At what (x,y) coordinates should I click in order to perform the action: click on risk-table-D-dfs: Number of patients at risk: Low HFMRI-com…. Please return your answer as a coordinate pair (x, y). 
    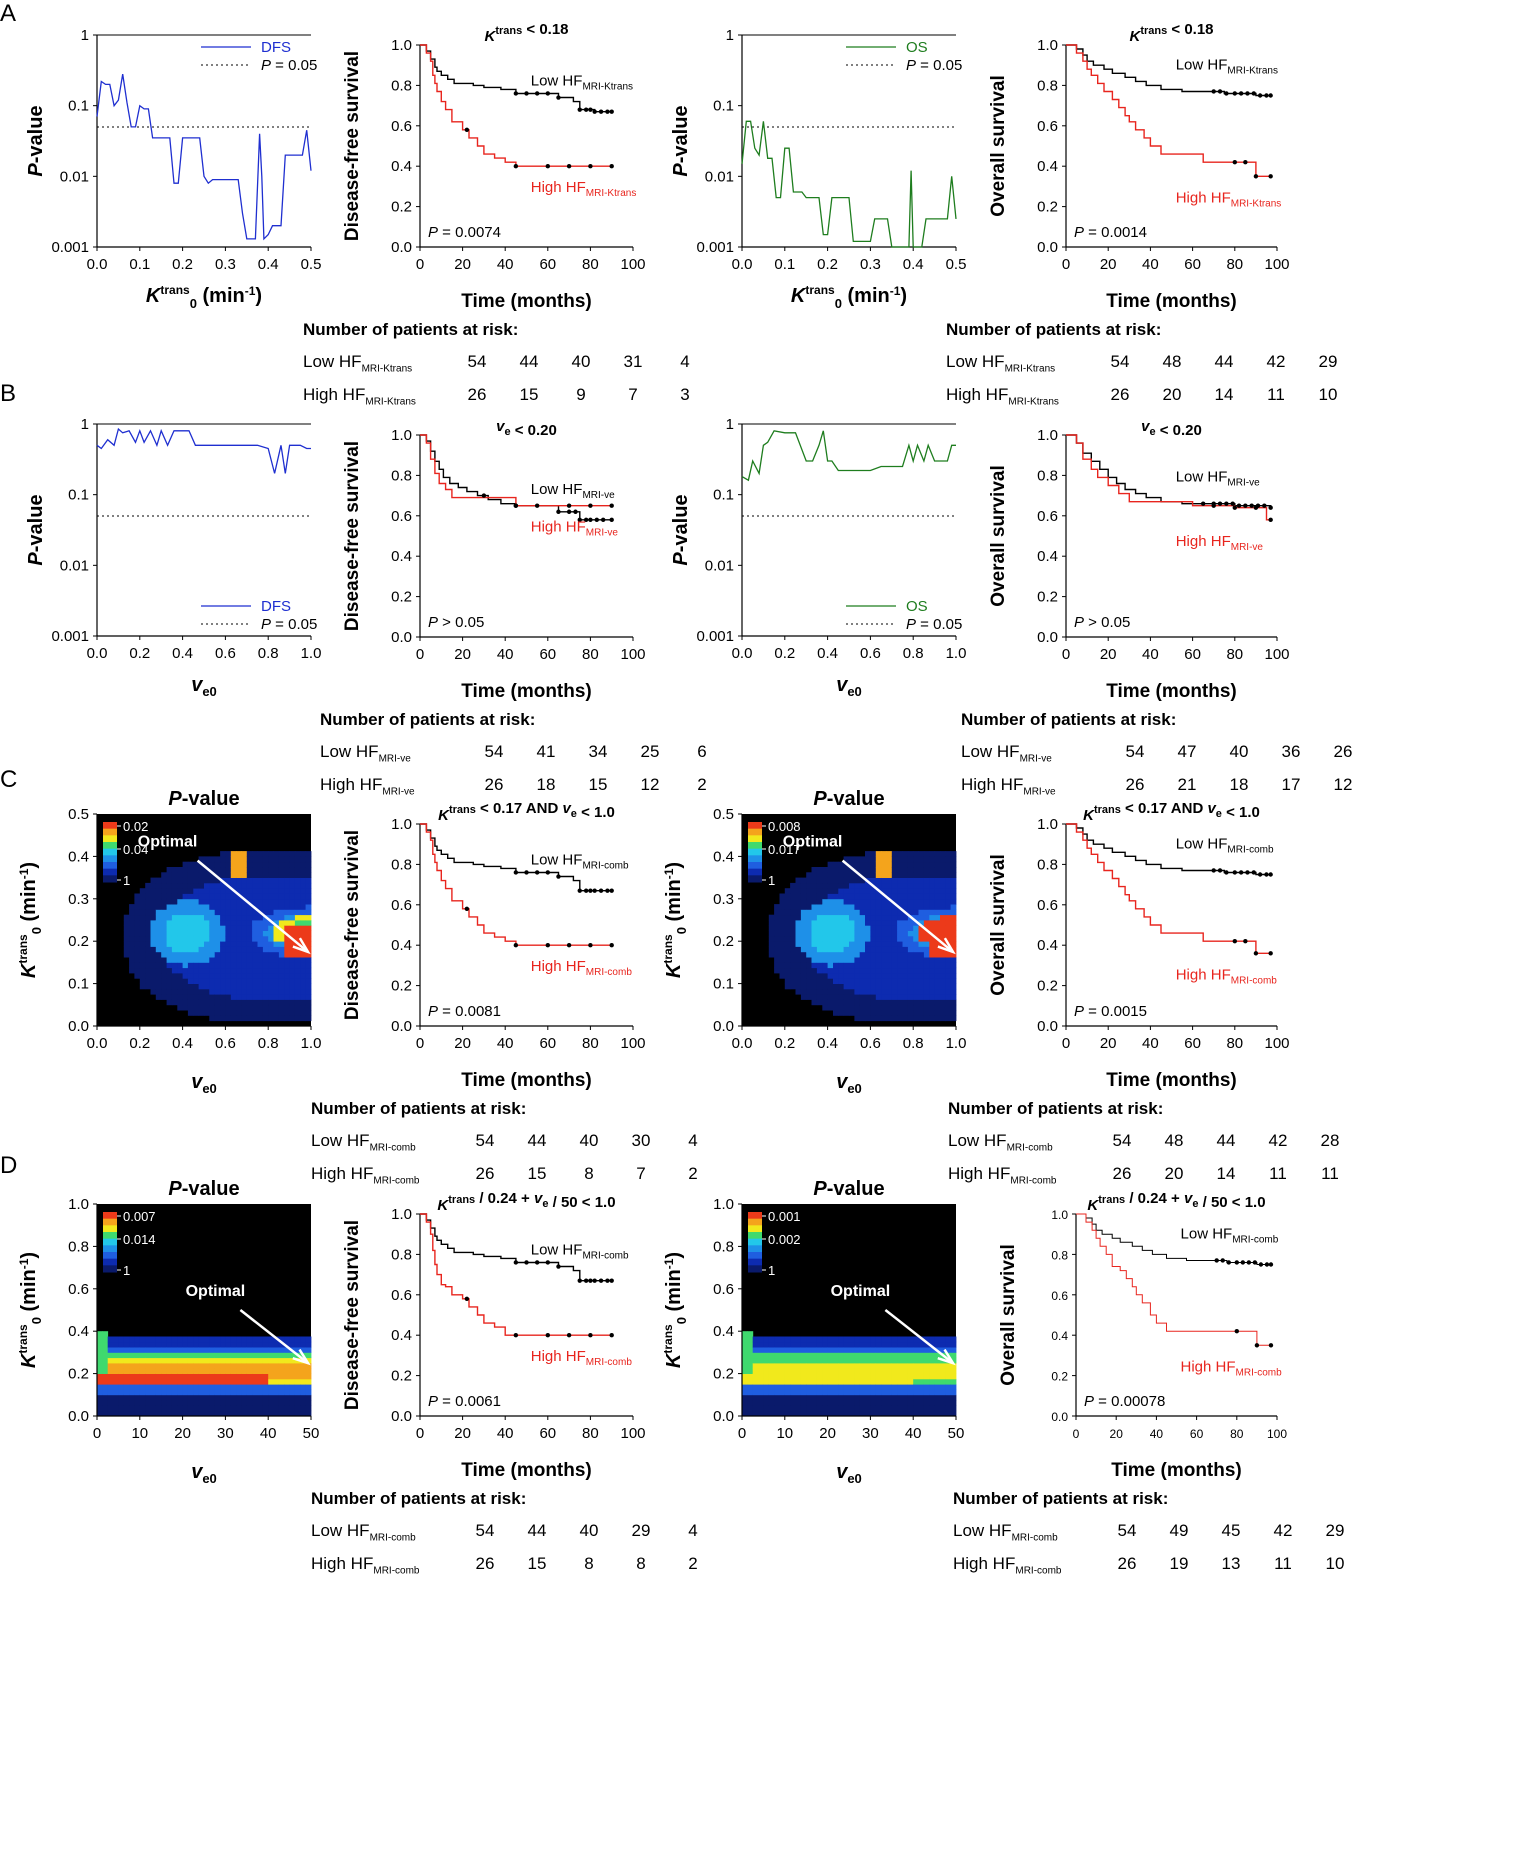
    Looking at the image, I should click on (515, 1538).